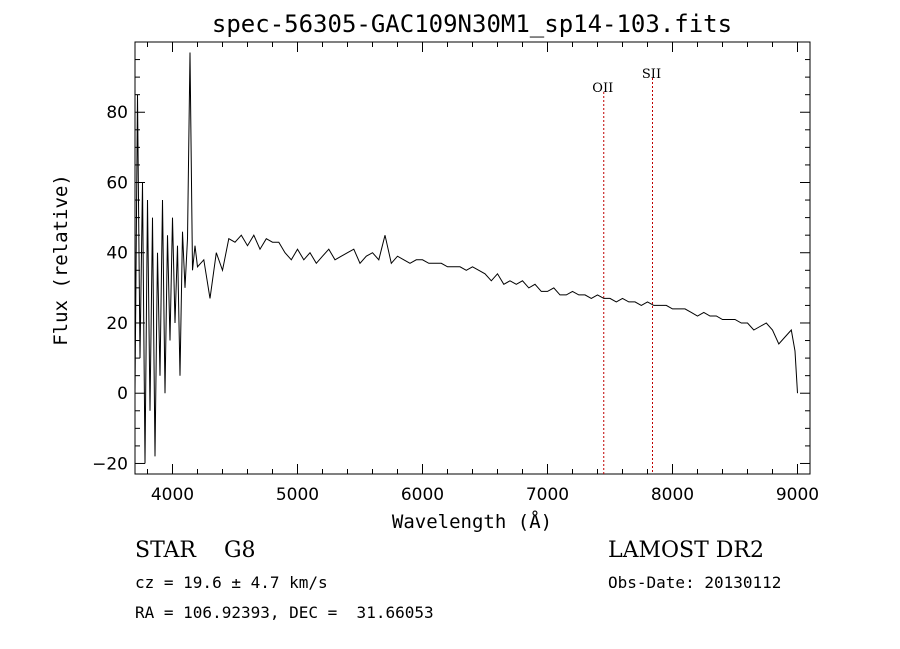 This screenshot has width=900, height=649. What do you see at coordinates (547, 495) in the screenshot?
I see `x-tick-label: 7000` at bounding box center [547, 495].